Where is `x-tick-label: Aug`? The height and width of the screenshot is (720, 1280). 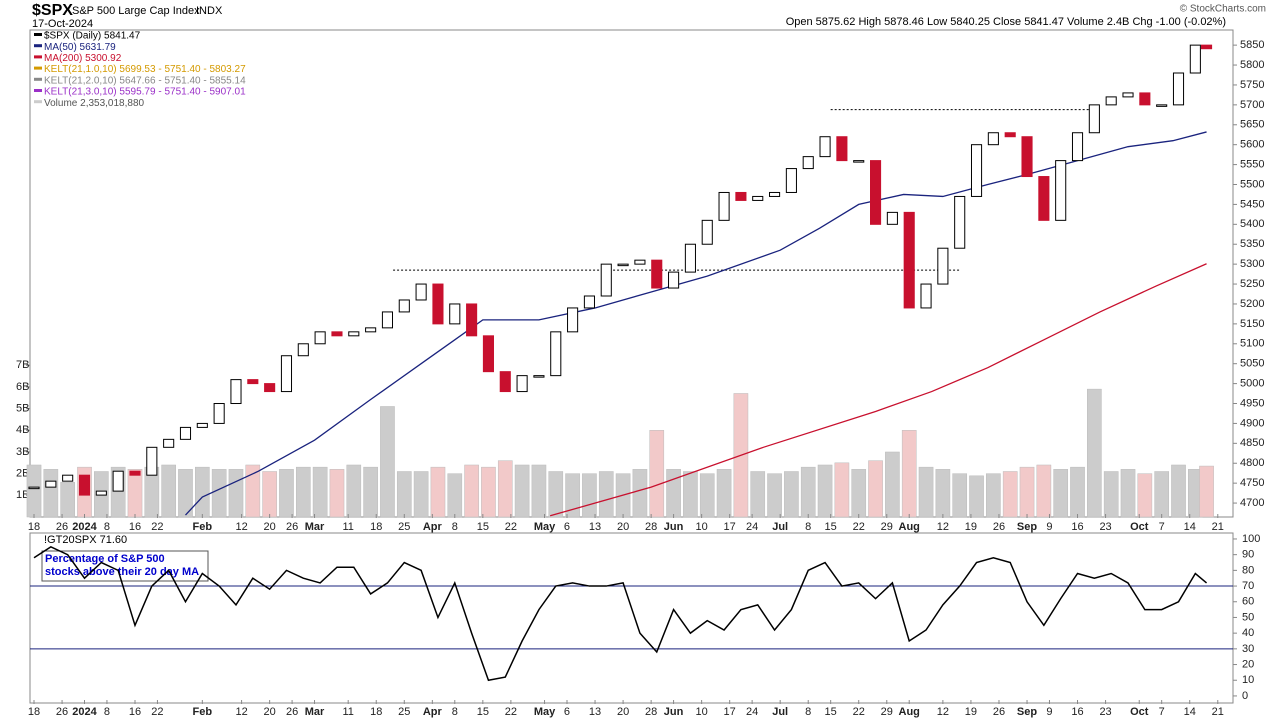 x-tick-label: Aug is located at coordinates (909, 712).